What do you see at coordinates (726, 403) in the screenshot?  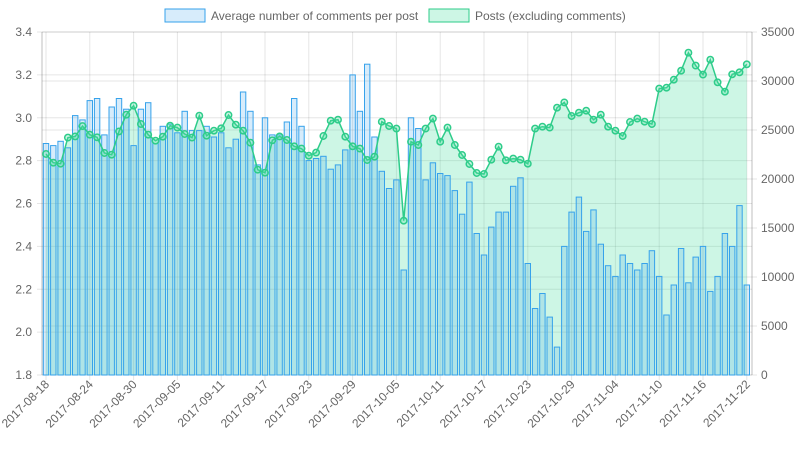 I see `x-tick-label: 2017-11-22` at bounding box center [726, 403].